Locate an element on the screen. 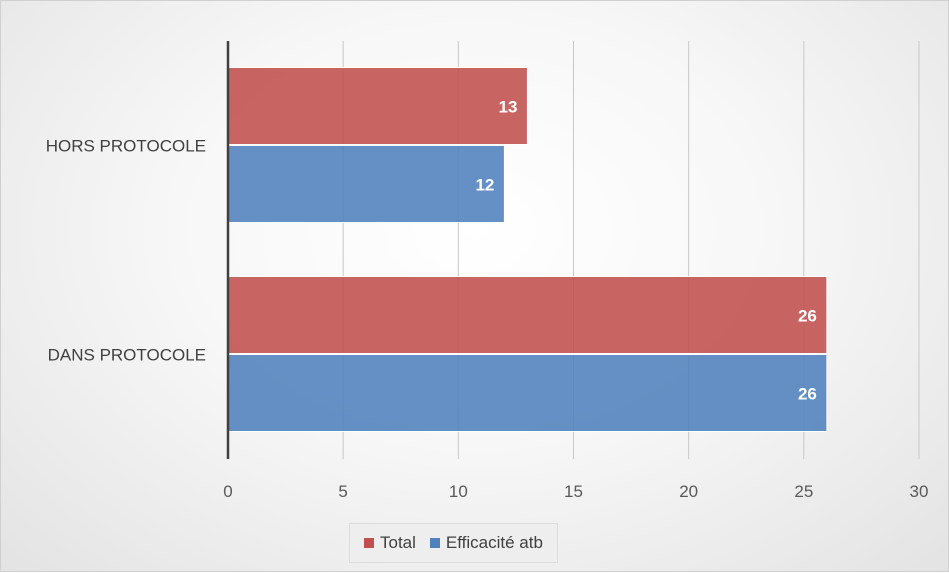 This screenshot has height=573, width=949. legend-label-efficacite: Efficacité atb is located at coordinates (494, 542).